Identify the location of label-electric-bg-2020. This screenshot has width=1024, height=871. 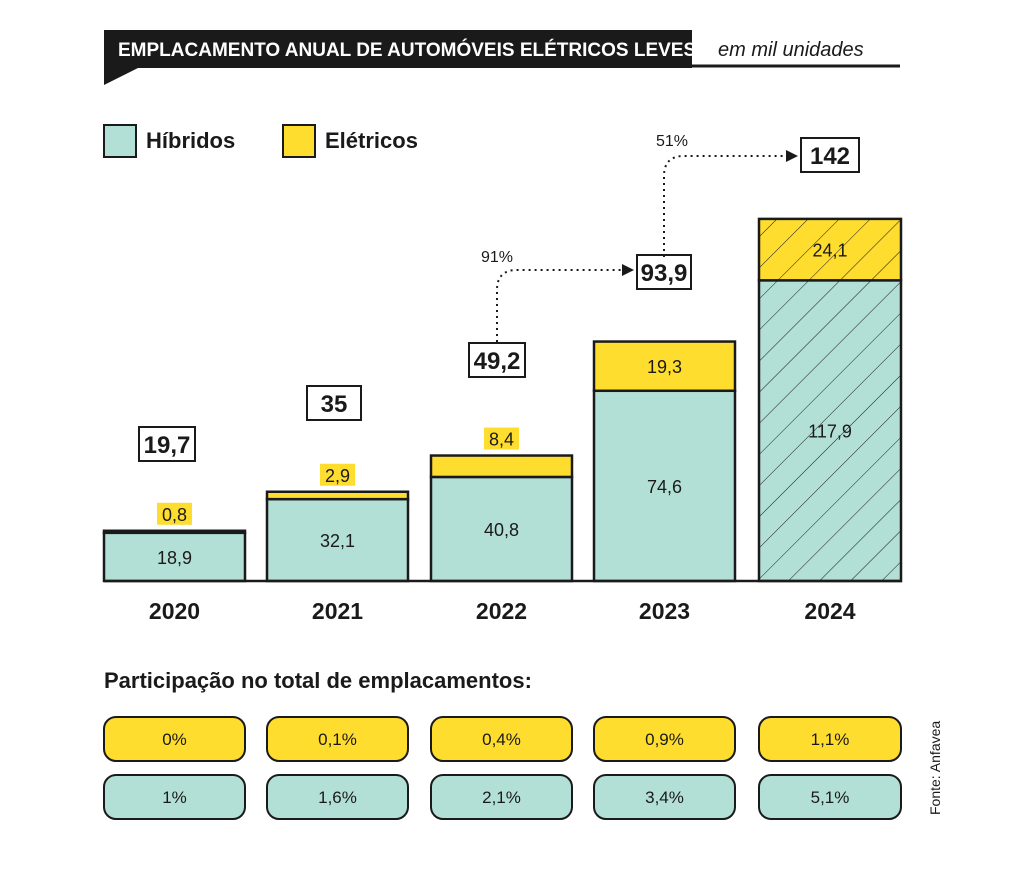
(174, 513).